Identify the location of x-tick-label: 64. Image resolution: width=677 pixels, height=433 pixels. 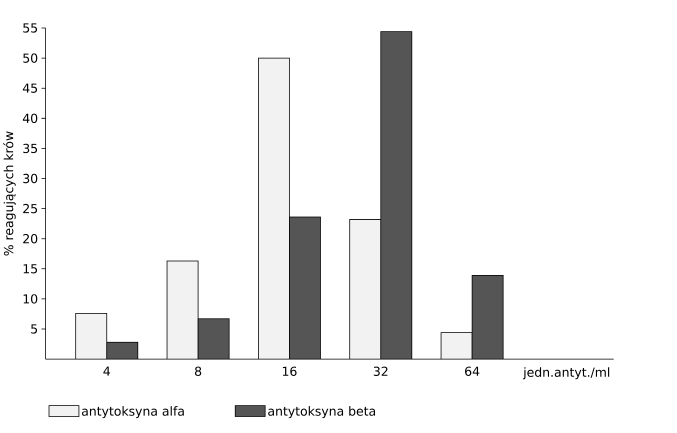
(472, 371).